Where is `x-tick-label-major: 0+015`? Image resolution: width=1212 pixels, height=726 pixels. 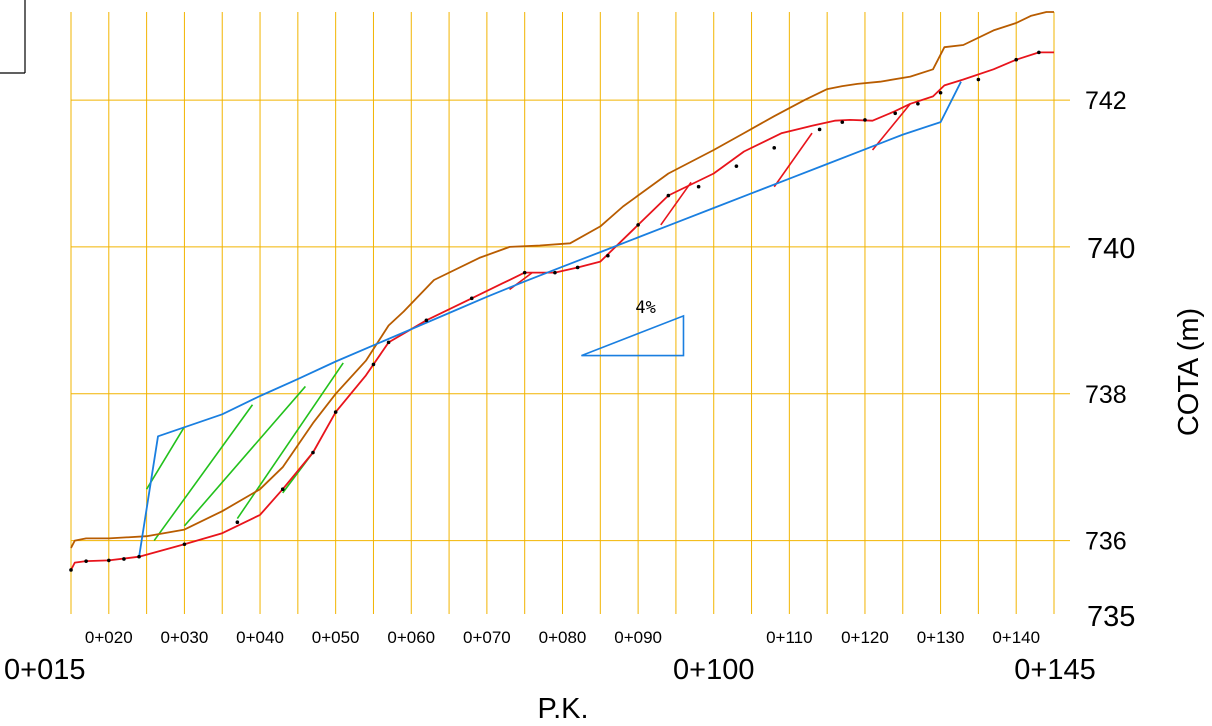
x-tick-label-major: 0+015 is located at coordinates (44, 670).